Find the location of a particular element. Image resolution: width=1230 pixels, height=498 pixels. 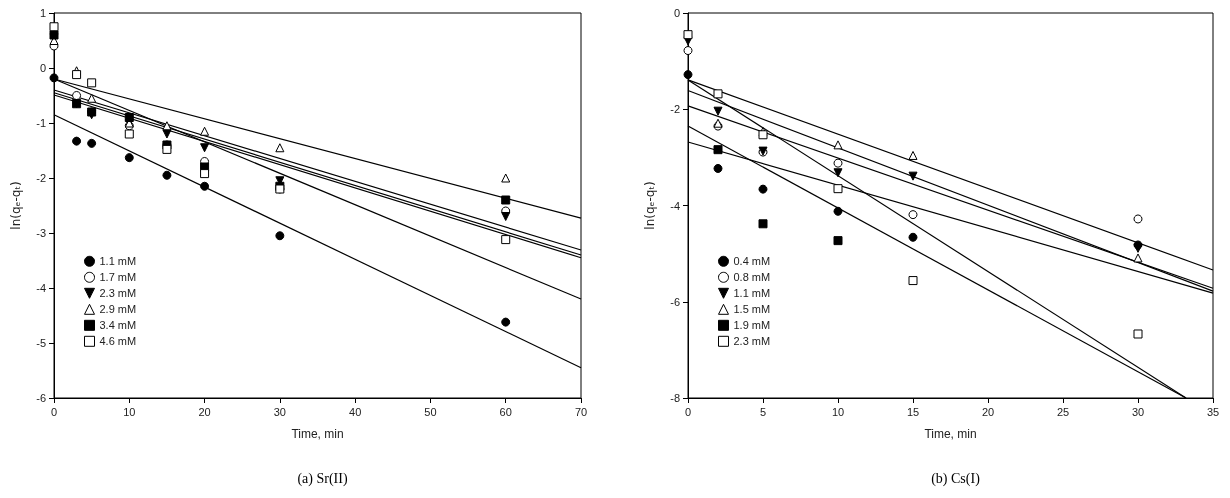

y-tick-label: -3 is located at coordinates (41, 233).